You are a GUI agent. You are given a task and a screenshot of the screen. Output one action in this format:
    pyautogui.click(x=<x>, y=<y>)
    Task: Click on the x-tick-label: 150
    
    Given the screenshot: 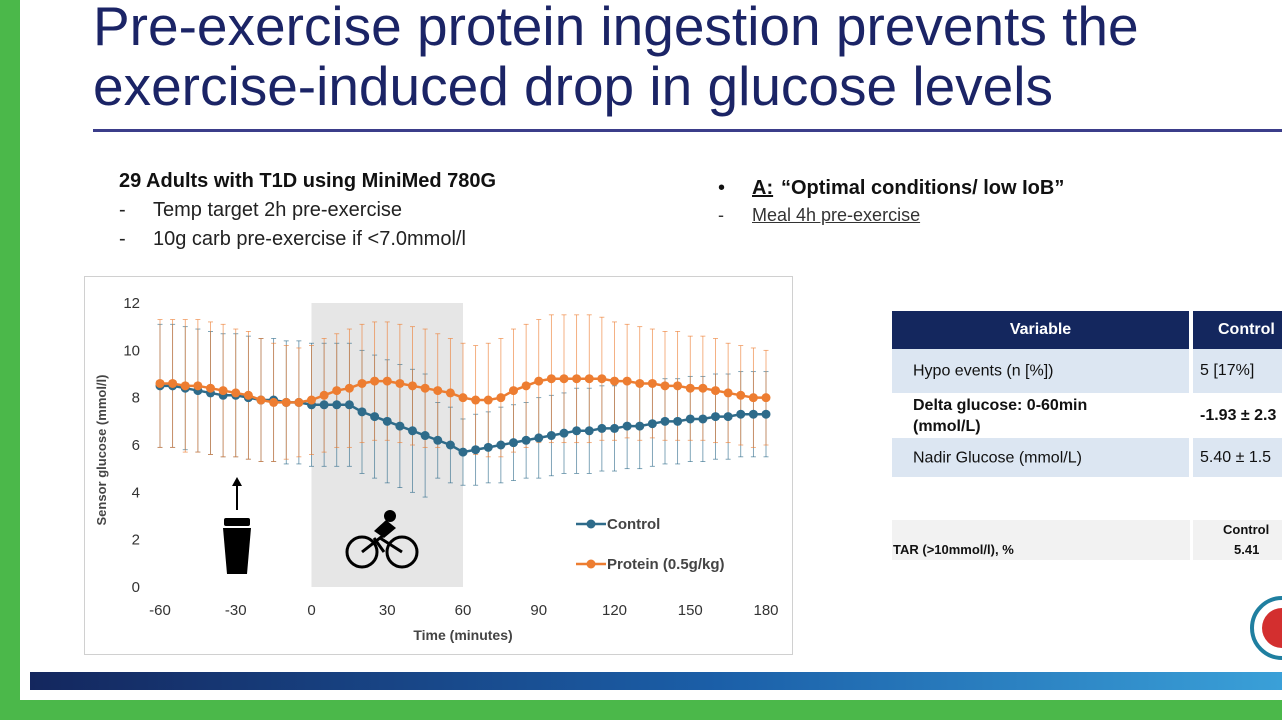 What is the action you would take?
    pyautogui.click(x=690, y=610)
    